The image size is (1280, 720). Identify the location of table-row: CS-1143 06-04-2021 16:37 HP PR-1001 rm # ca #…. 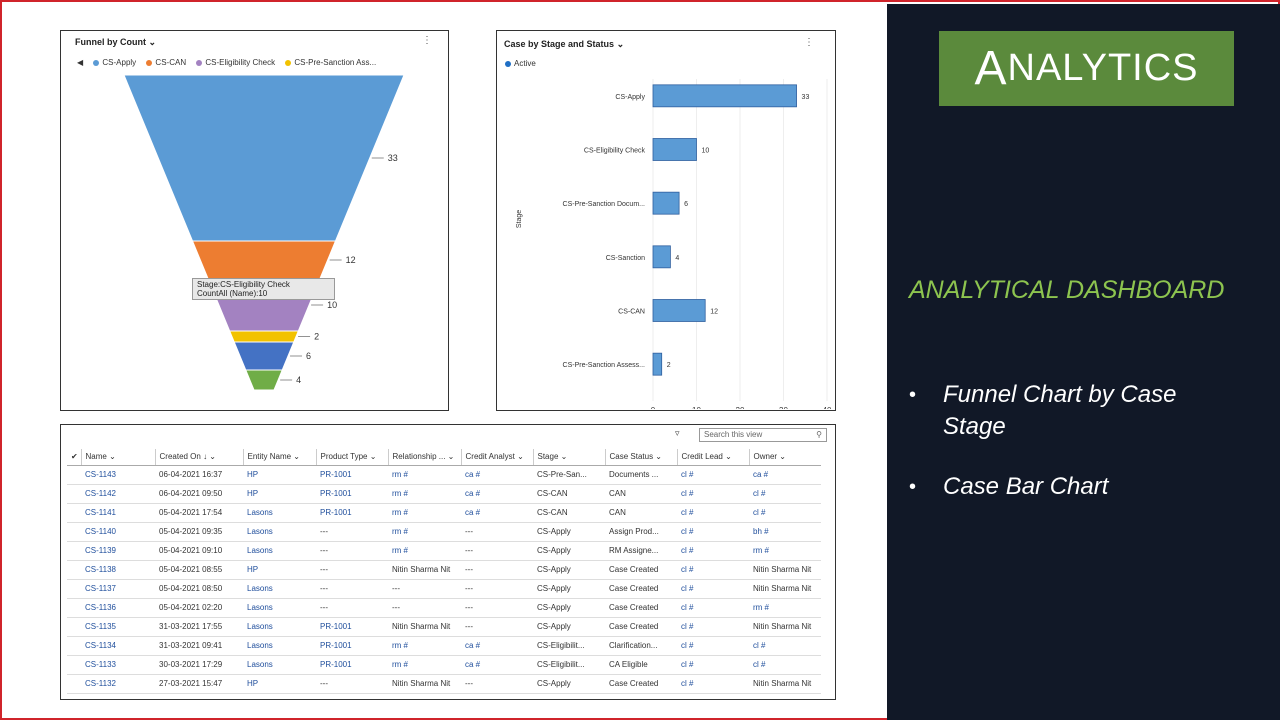
(444, 475).